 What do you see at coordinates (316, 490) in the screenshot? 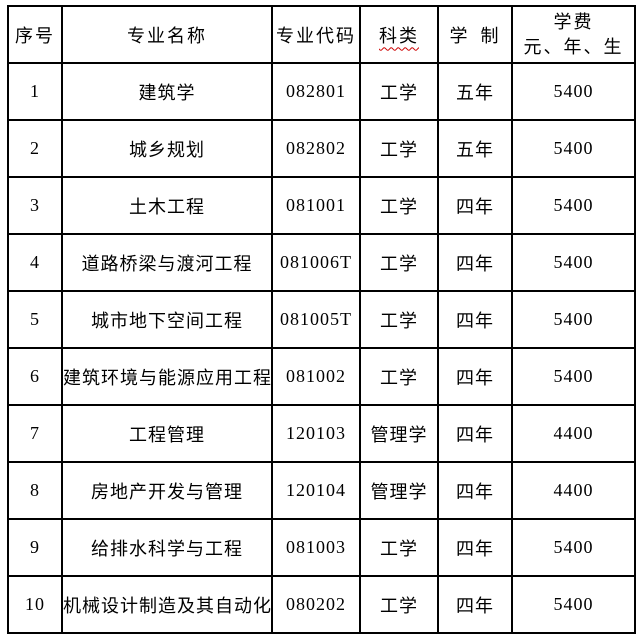
I see `cell-code: 120104` at bounding box center [316, 490].